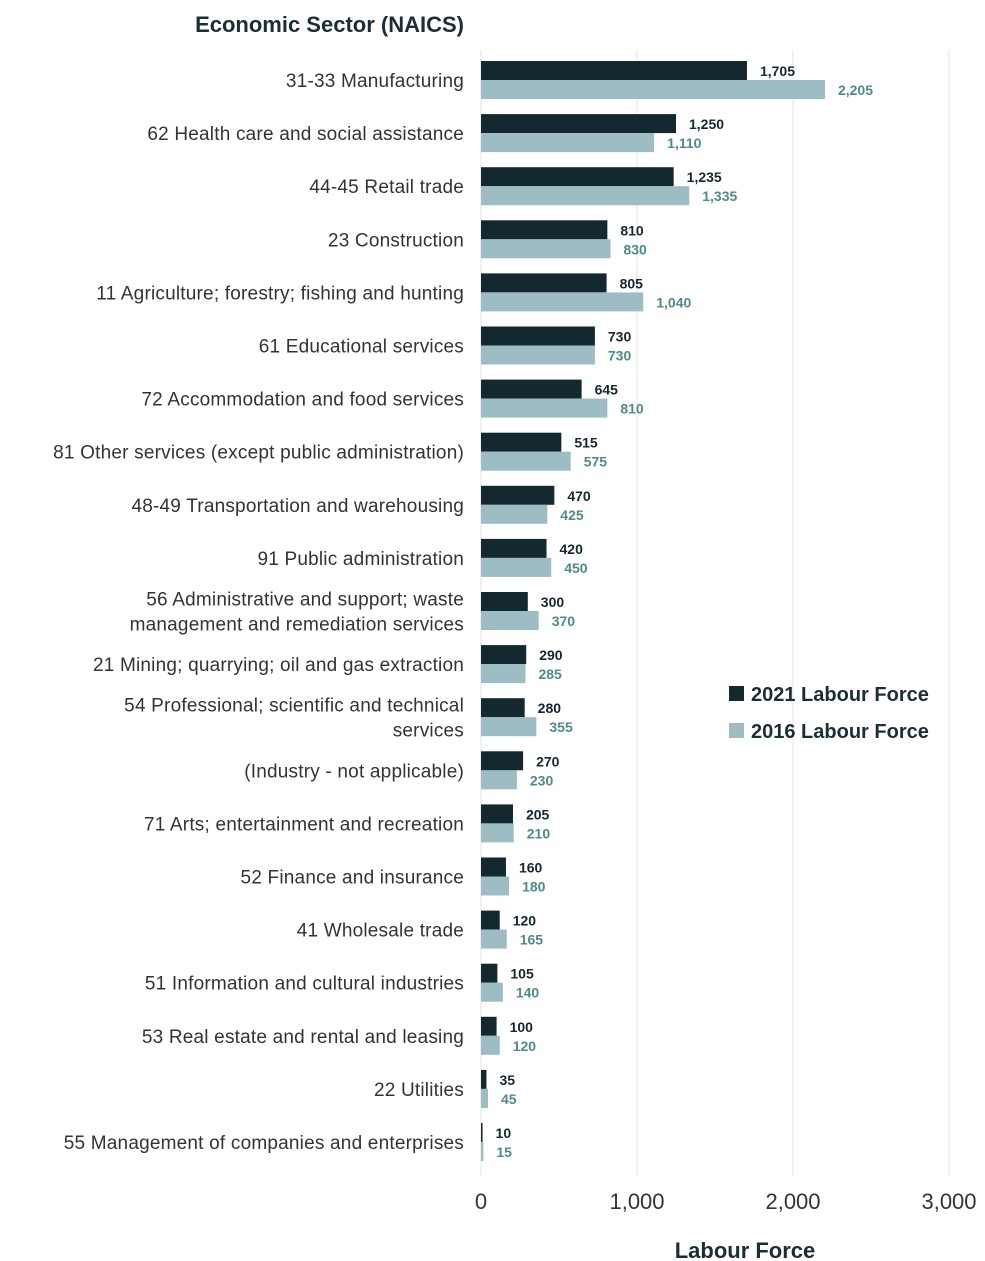 The width and height of the screenshot is (985, 1261). What do you see at coordinates (542, 780) in the screenshot?
I see `value-label-2016-13: 230` at bounding box center [542, 780].